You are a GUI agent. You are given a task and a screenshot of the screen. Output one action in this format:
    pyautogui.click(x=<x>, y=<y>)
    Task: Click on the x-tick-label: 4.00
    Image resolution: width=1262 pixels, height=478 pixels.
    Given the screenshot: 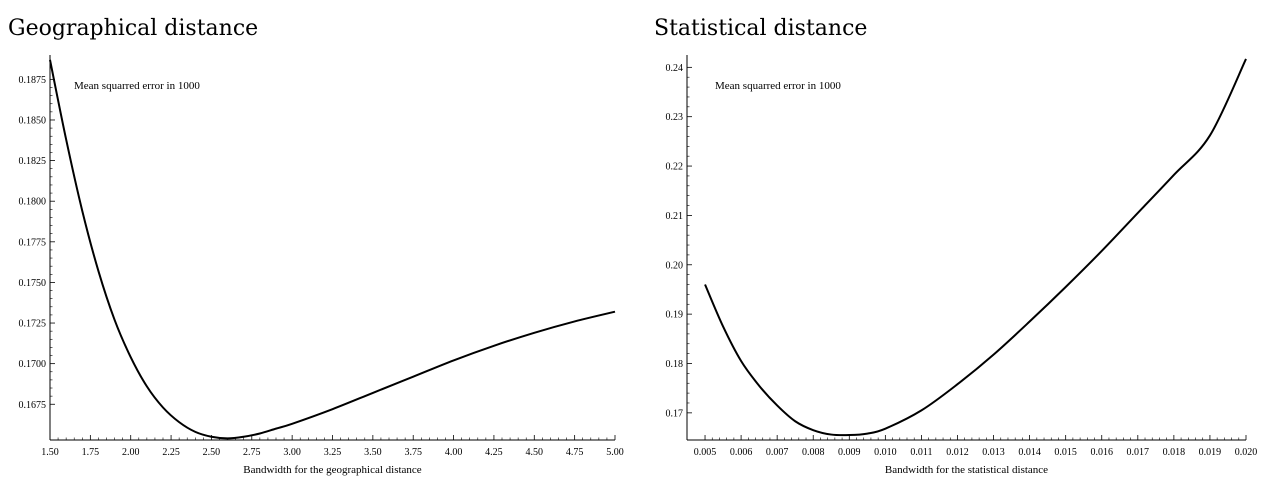 What is the action you would take?
    pyautogui.click(x=454, y=452)
    